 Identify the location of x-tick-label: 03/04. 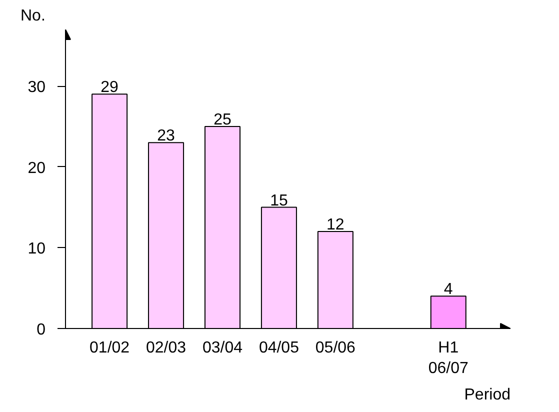
(222, 348).